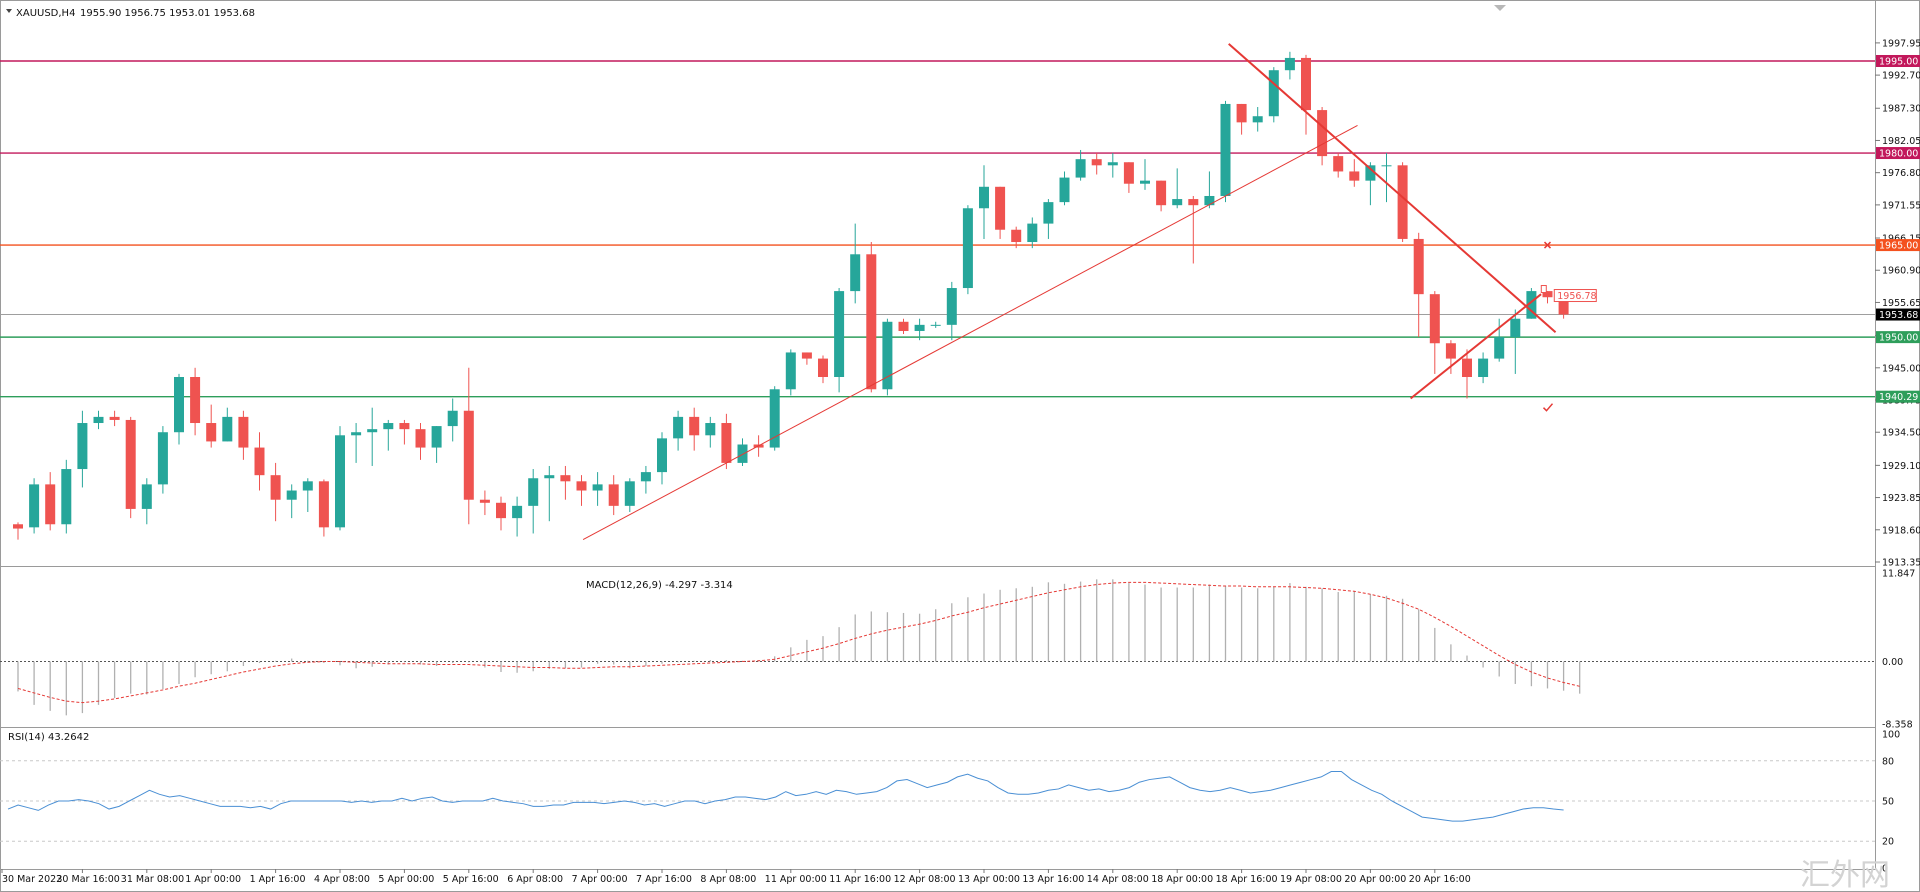 Image resolution: width=1920 pixels, height=892 pixels. What do you see at coordinates (1500, 8) in the screenshot?
I see `chart-shift-icon` at bounding box center [1500, 8].